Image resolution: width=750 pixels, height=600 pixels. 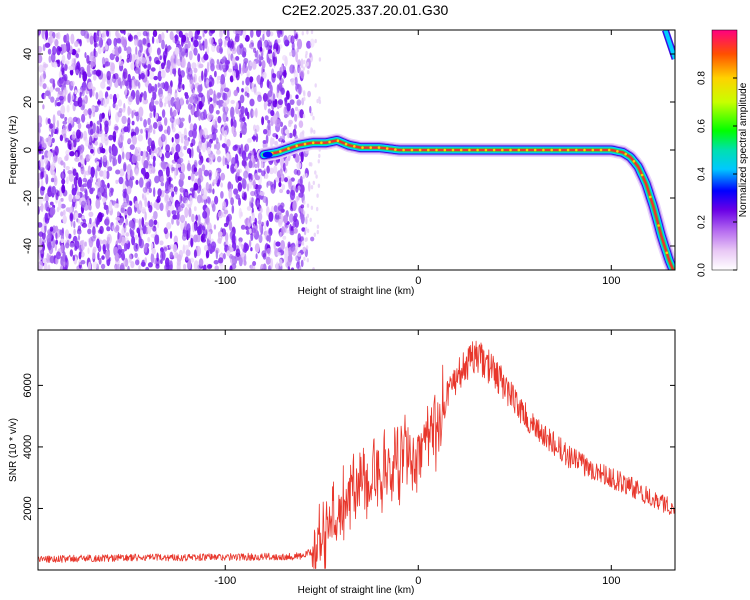 I want to click on colorbar-tick-label: 0.6, so click(x=702, y=126).